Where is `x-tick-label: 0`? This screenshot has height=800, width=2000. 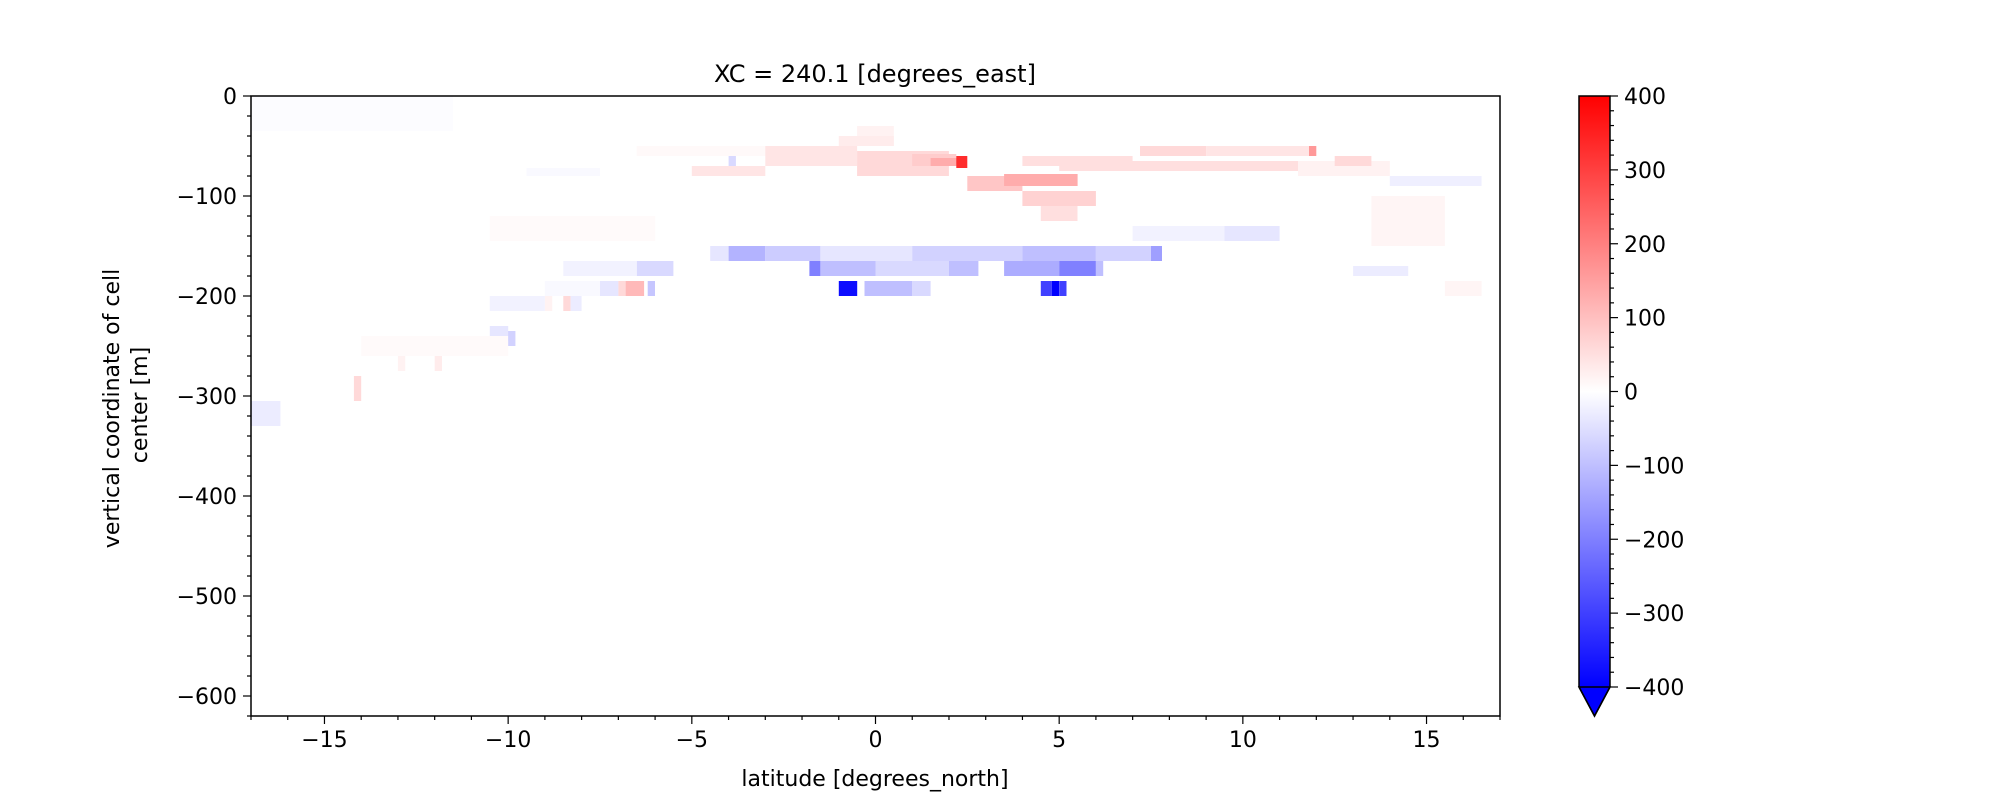 x-tick-label: 0 is located at coordinates (876, 740).